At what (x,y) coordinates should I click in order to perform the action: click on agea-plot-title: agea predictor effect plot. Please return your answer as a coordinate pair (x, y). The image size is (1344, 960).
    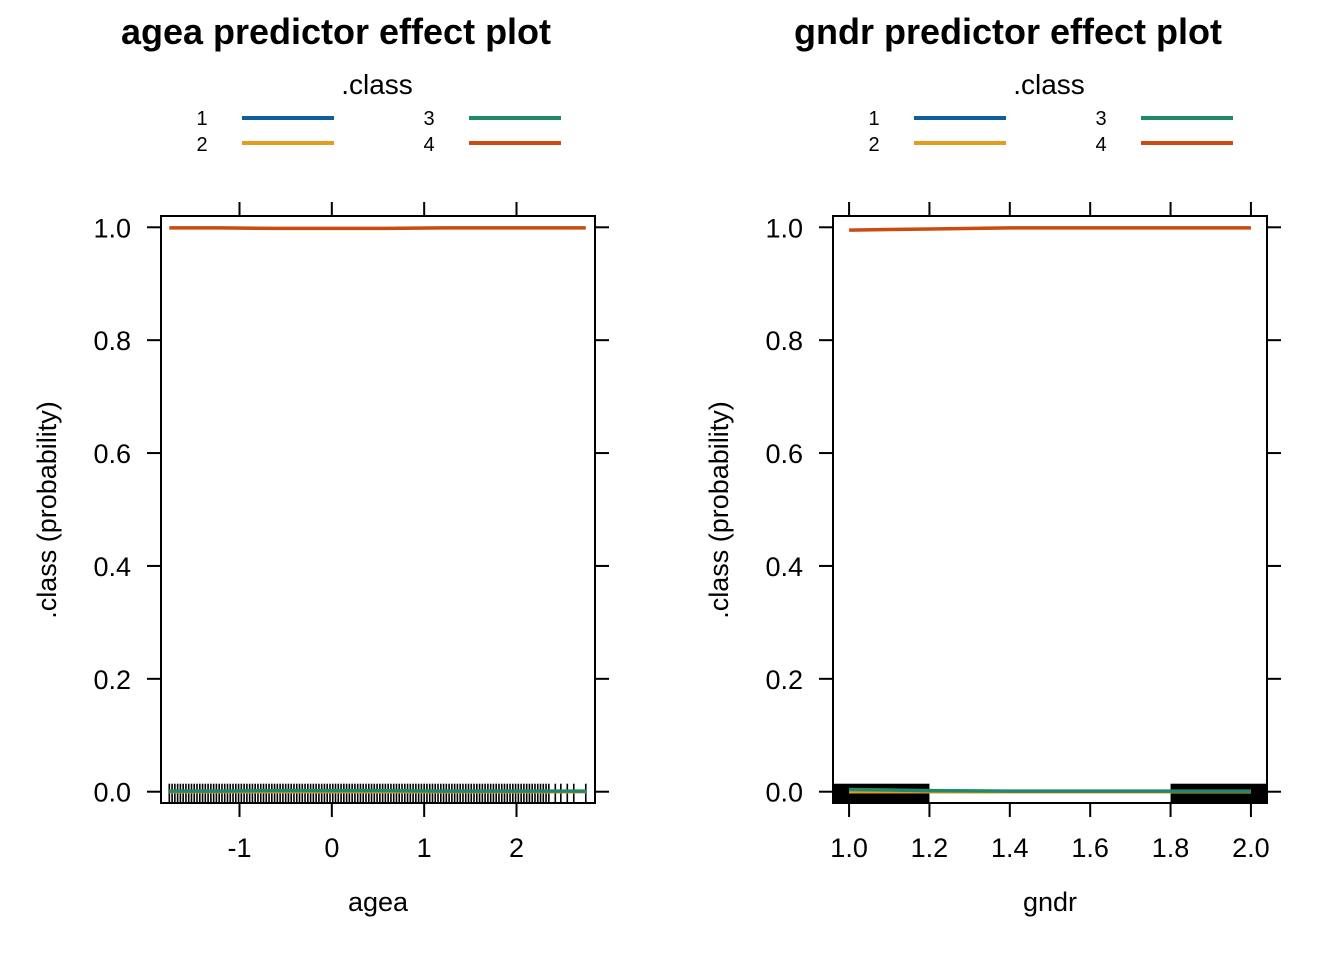
    Looking at the image, I should click on (336, 31).